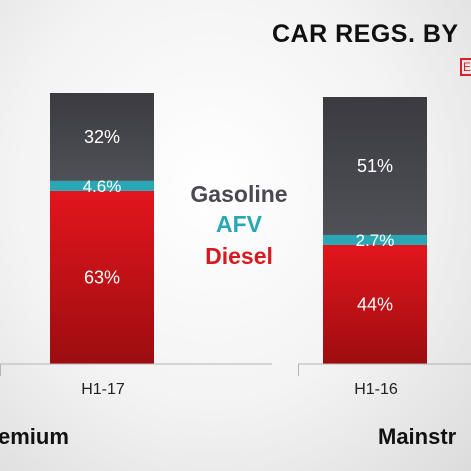 This screenshot has width=471, height=471. Describe the element at coordinates (376, 389) in the screenshot. I see `x-tick-label-h1-16: H1-16` at that location.